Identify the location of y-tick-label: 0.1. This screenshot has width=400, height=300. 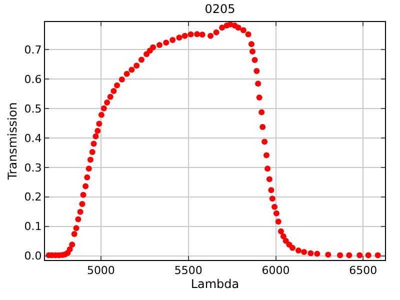
(33, 227).